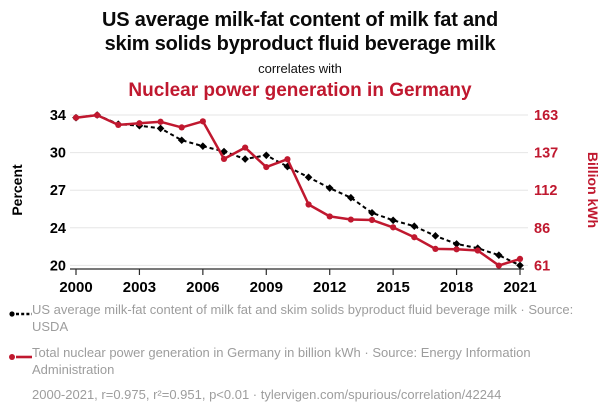 Image resolution: width=600 pixels, height=414 pixels. I want to click on right-axis-tick-label: 137, so click(546, 154).